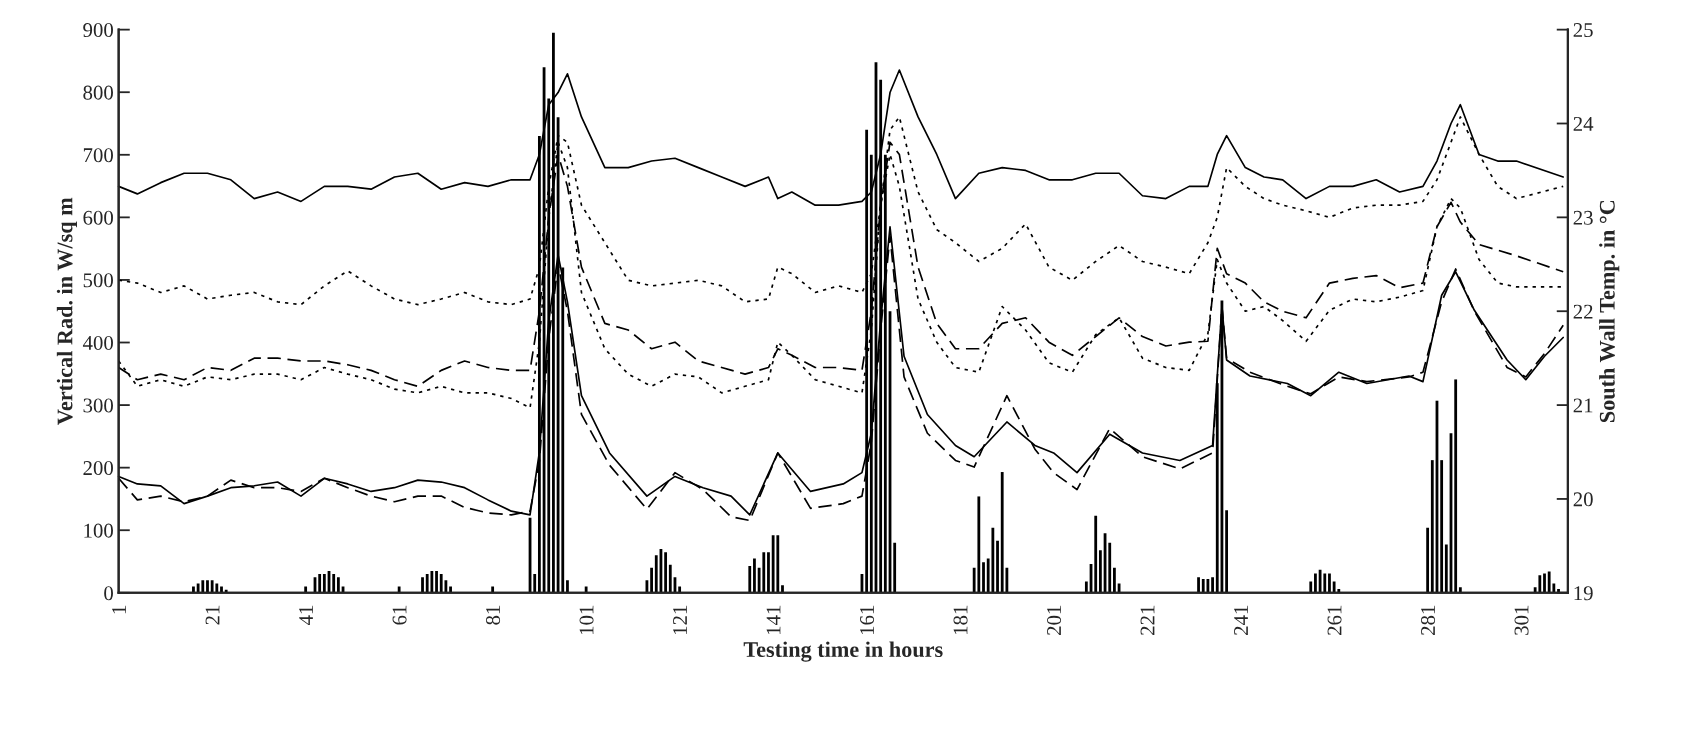 Image resolution: width=1695 pixels, height=741 pixels. I want to click on y-tick-label: 700, so click(98, 155).